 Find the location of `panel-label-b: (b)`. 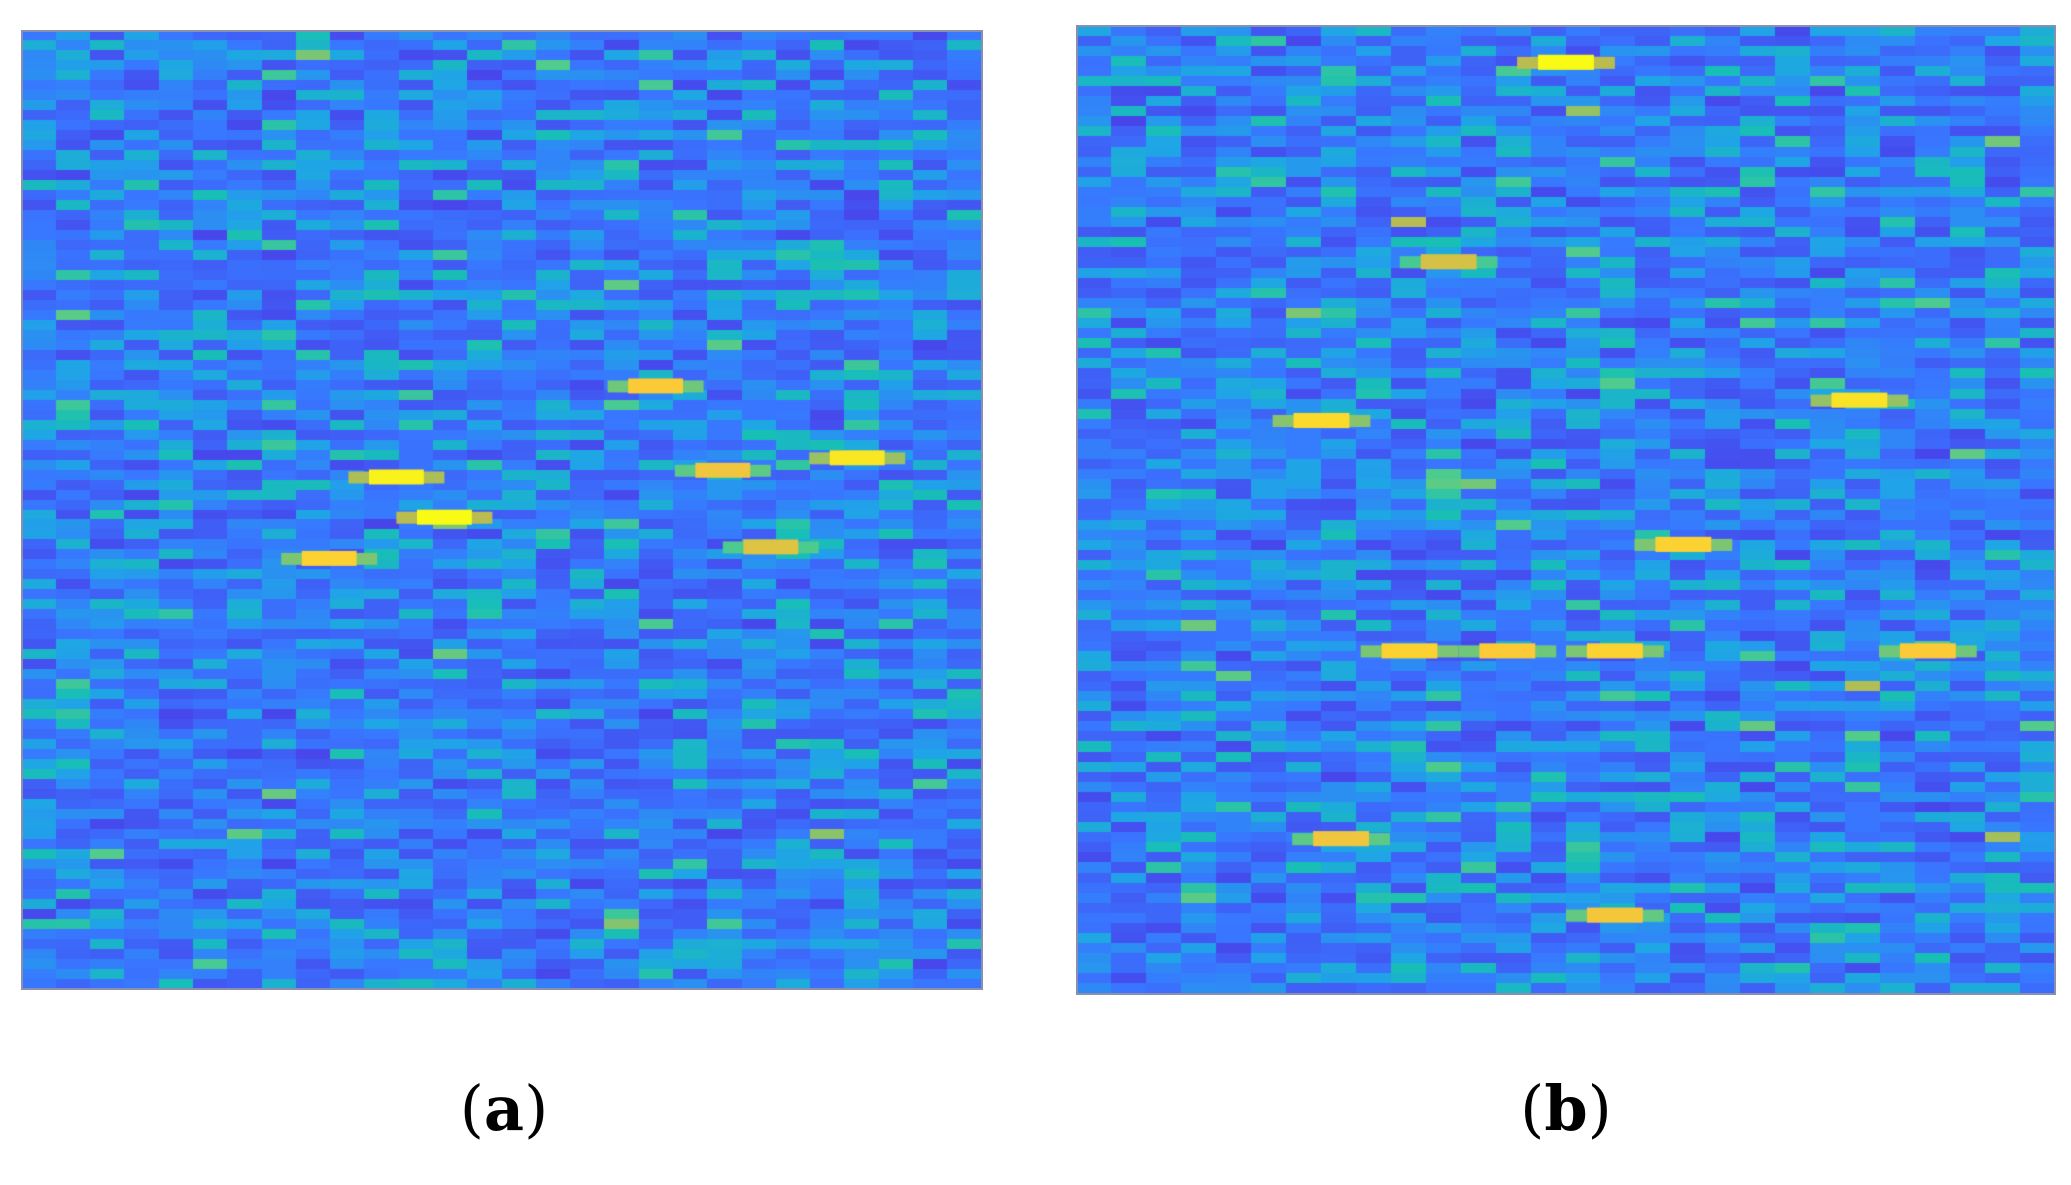

panel-label-b: (b) is located at coordinates (1566, 1108).